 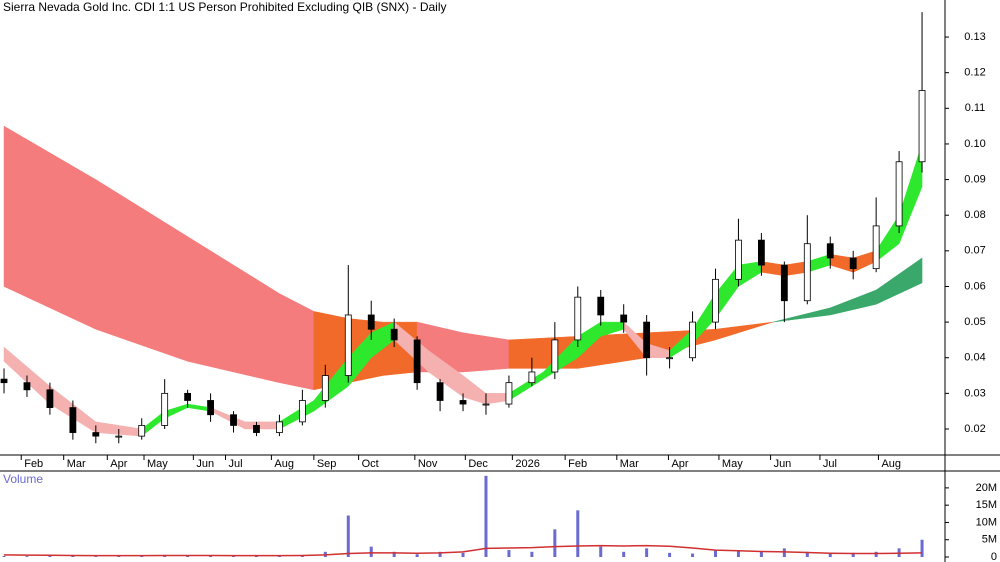 I want to click on y-tick-label: 0.12, so click(x=974, y=73).